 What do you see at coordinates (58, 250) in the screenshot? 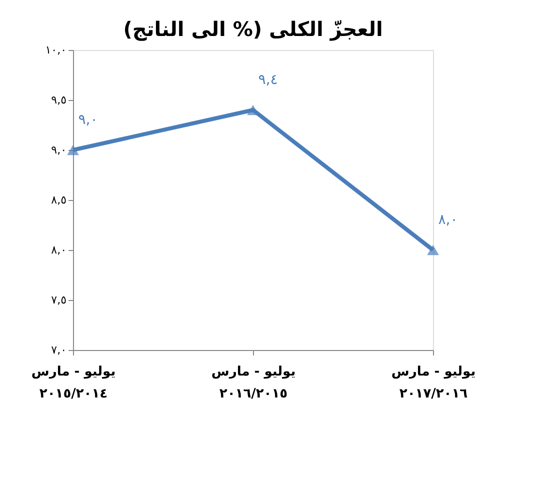
I see `y-tick-label: ٨,٠` at bounding box center [58, 250].